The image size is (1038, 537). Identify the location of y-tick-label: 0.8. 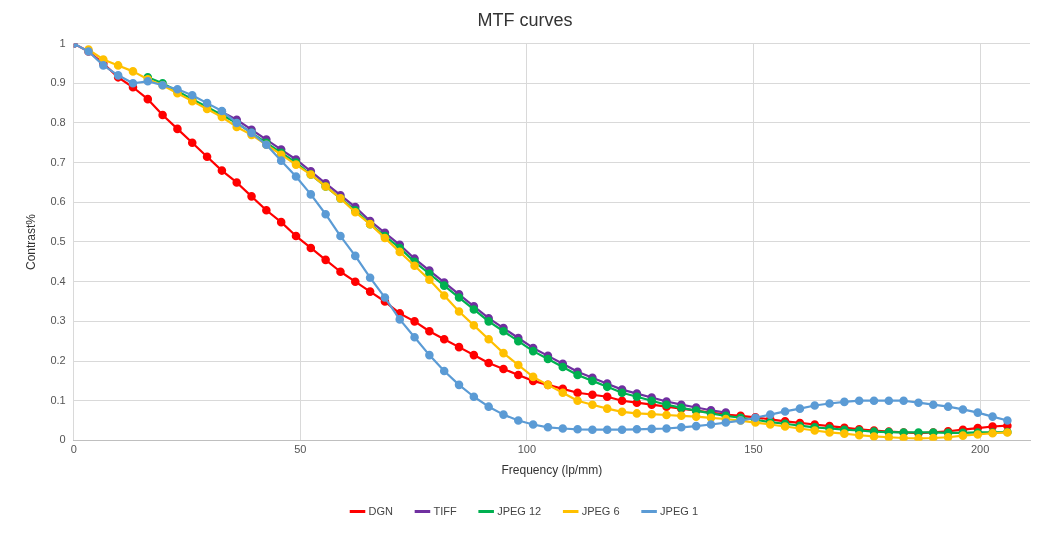
(58, 121).